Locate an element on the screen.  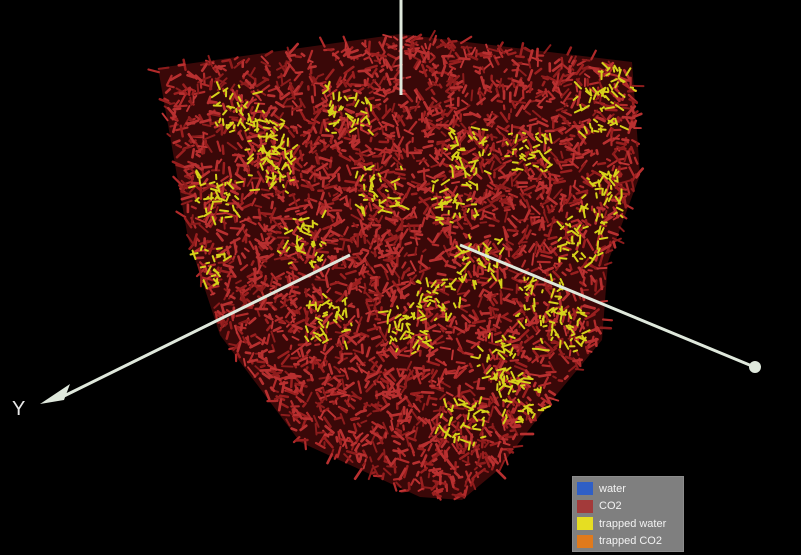
x-axis-end-marker is located at coordinates (755, 367).